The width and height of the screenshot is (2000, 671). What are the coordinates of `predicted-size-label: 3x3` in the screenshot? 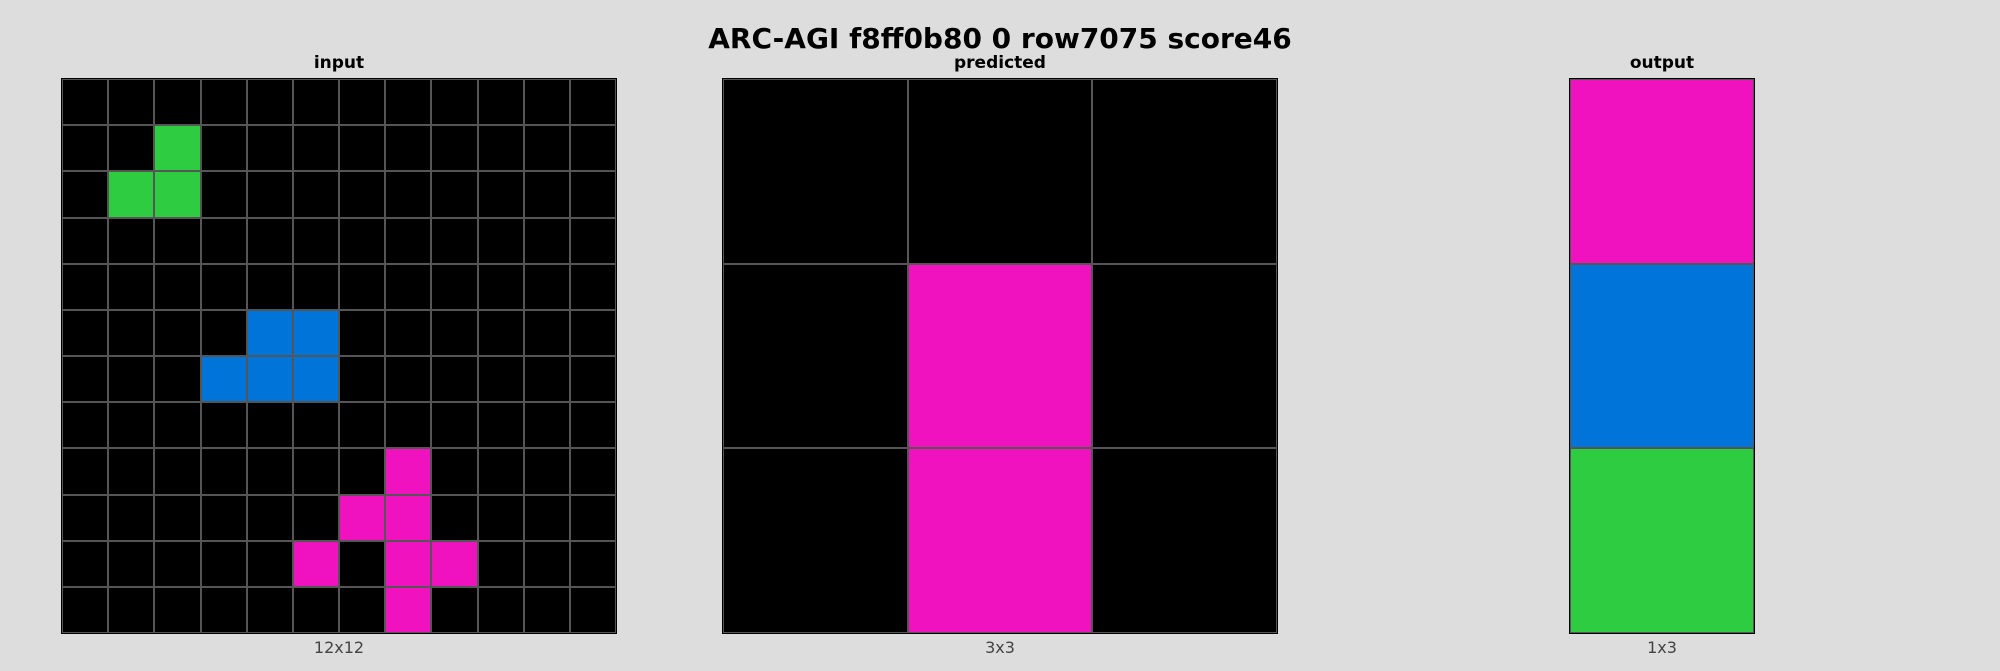 It's located at (1000, 647).